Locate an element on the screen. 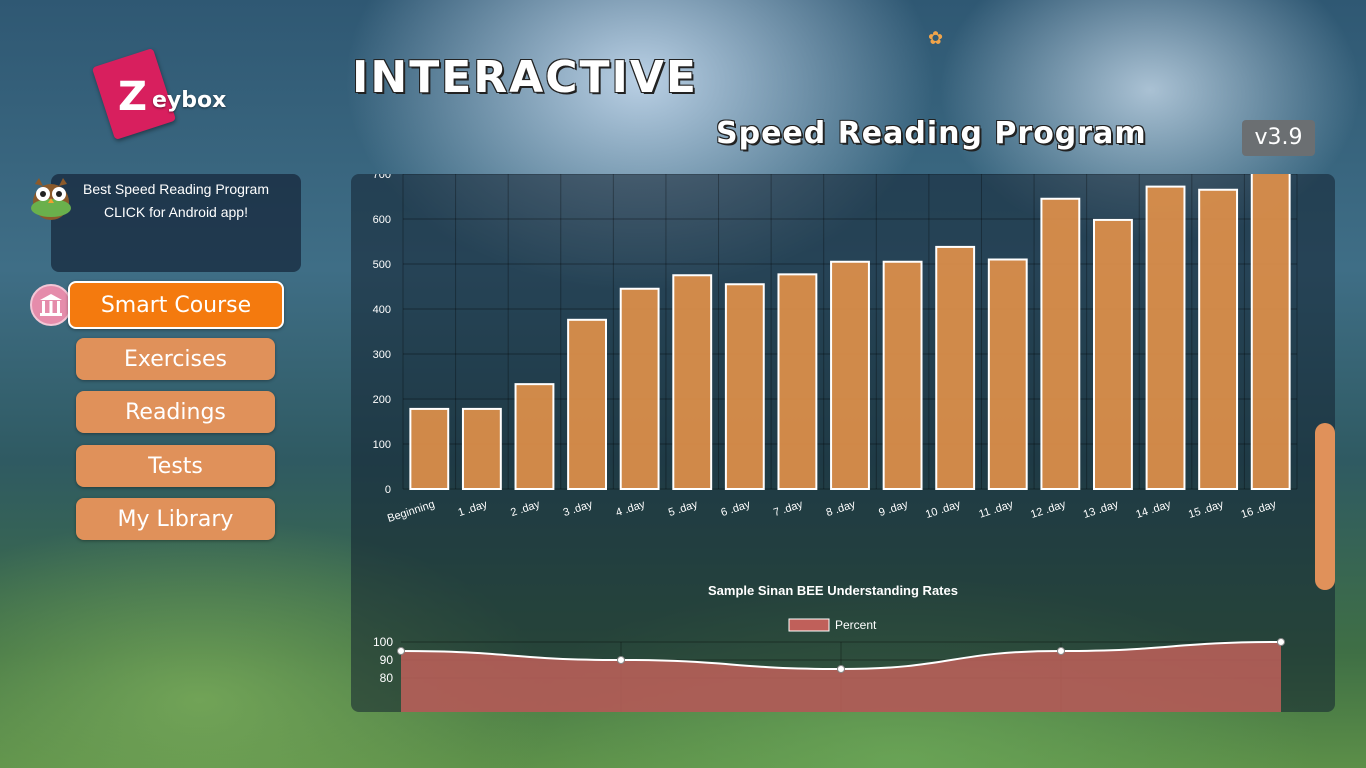 The width and height of the screenshot is (1366, 768). owl-icon is located at coordinates (51, 199).